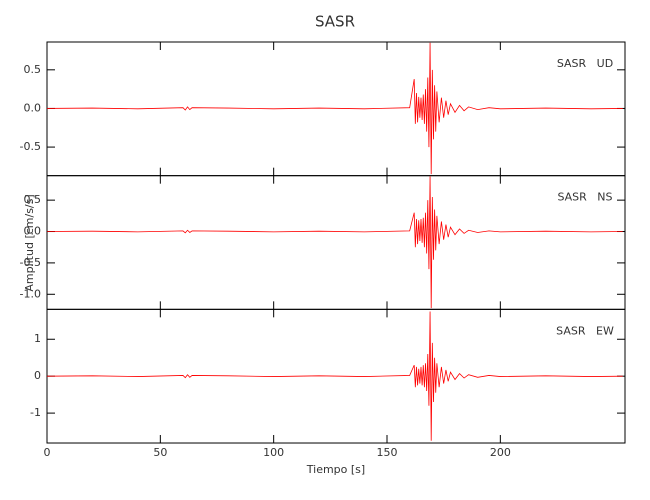  Describe the element at coordinates (37, 338) in the screenshot. I see `y-tick-label: 1` at that location.